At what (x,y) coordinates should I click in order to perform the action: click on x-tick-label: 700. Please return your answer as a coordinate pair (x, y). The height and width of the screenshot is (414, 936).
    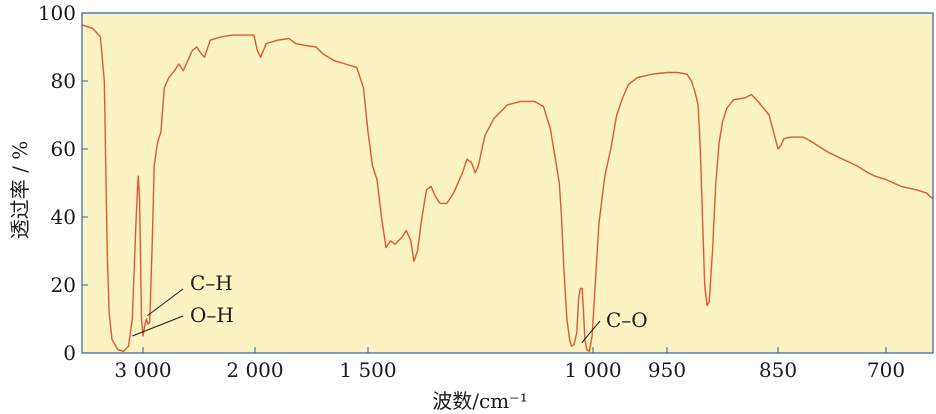
    Looking at the image, I should click on (886, 370).